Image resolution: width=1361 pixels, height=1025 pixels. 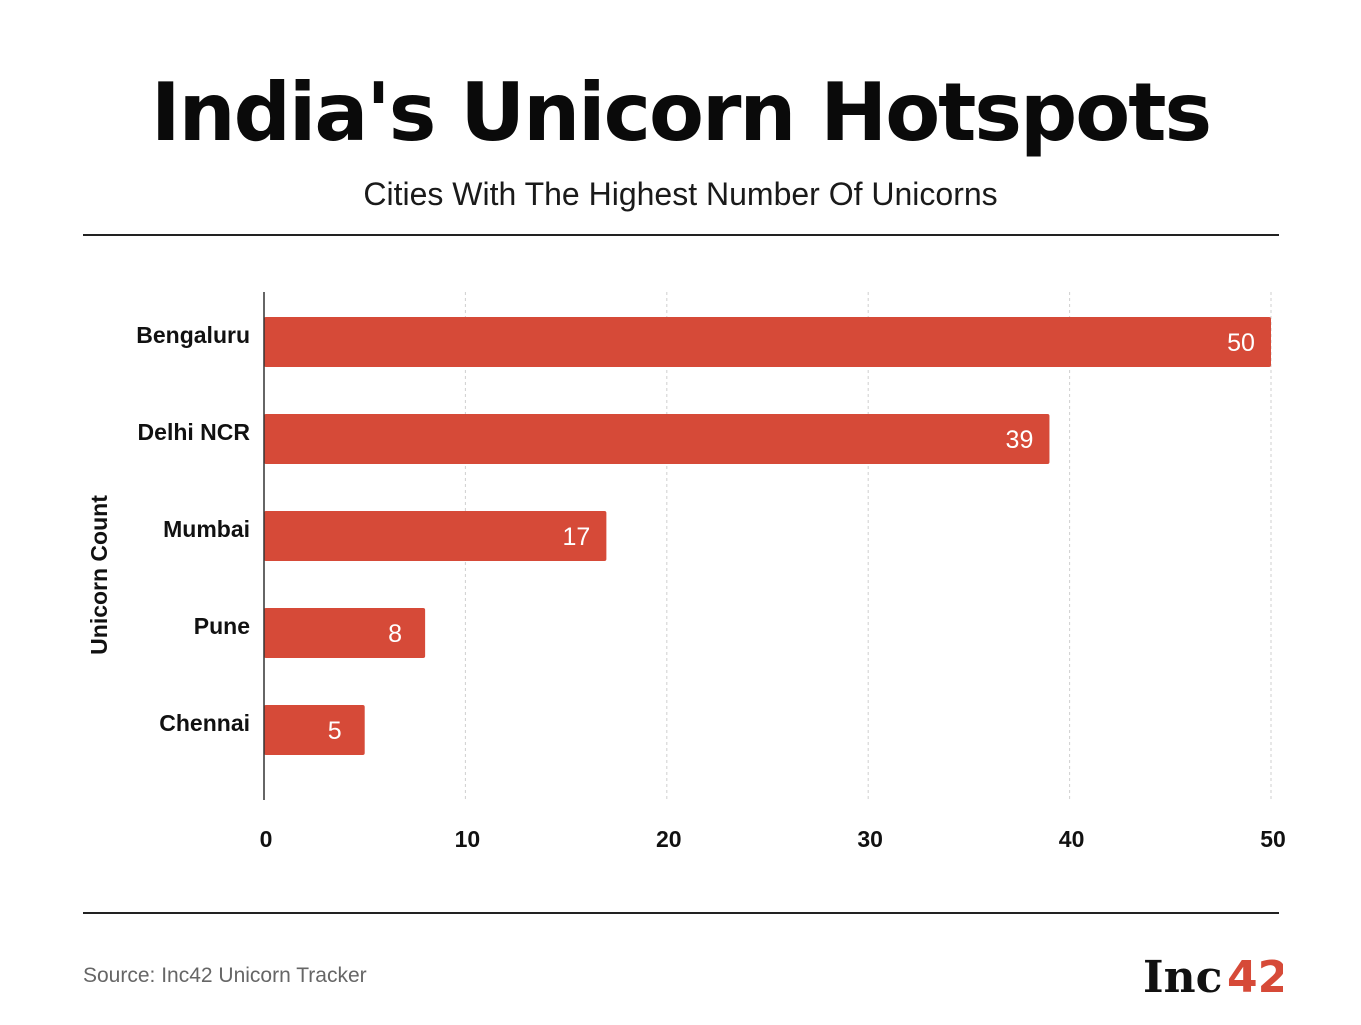 What do you see at coordinates (395, 634) in the screenshot?
I see `bar-value-label: 8` at bounding box center [395, 634].